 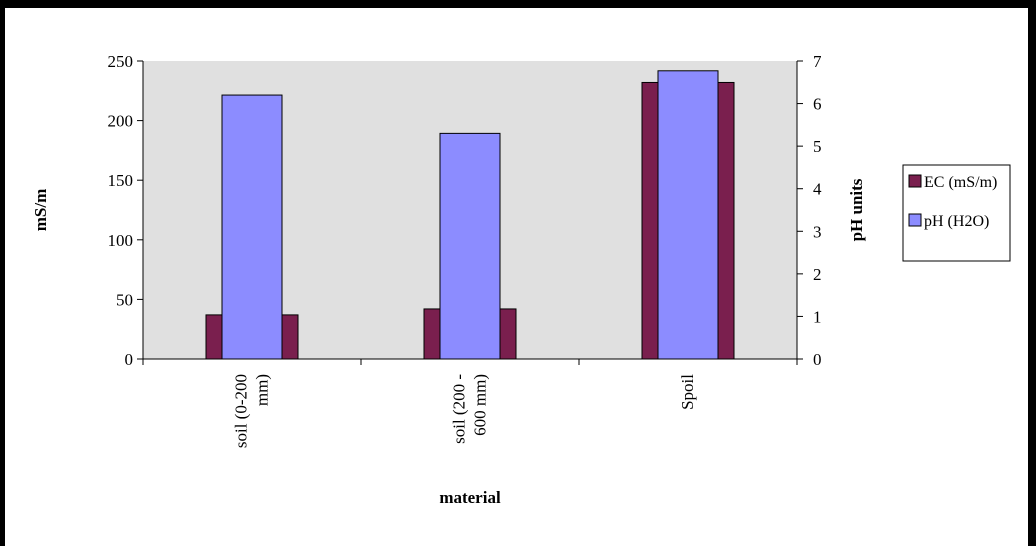 I want to click on legend-label: pH (H2O), so click(x=956, y=221).